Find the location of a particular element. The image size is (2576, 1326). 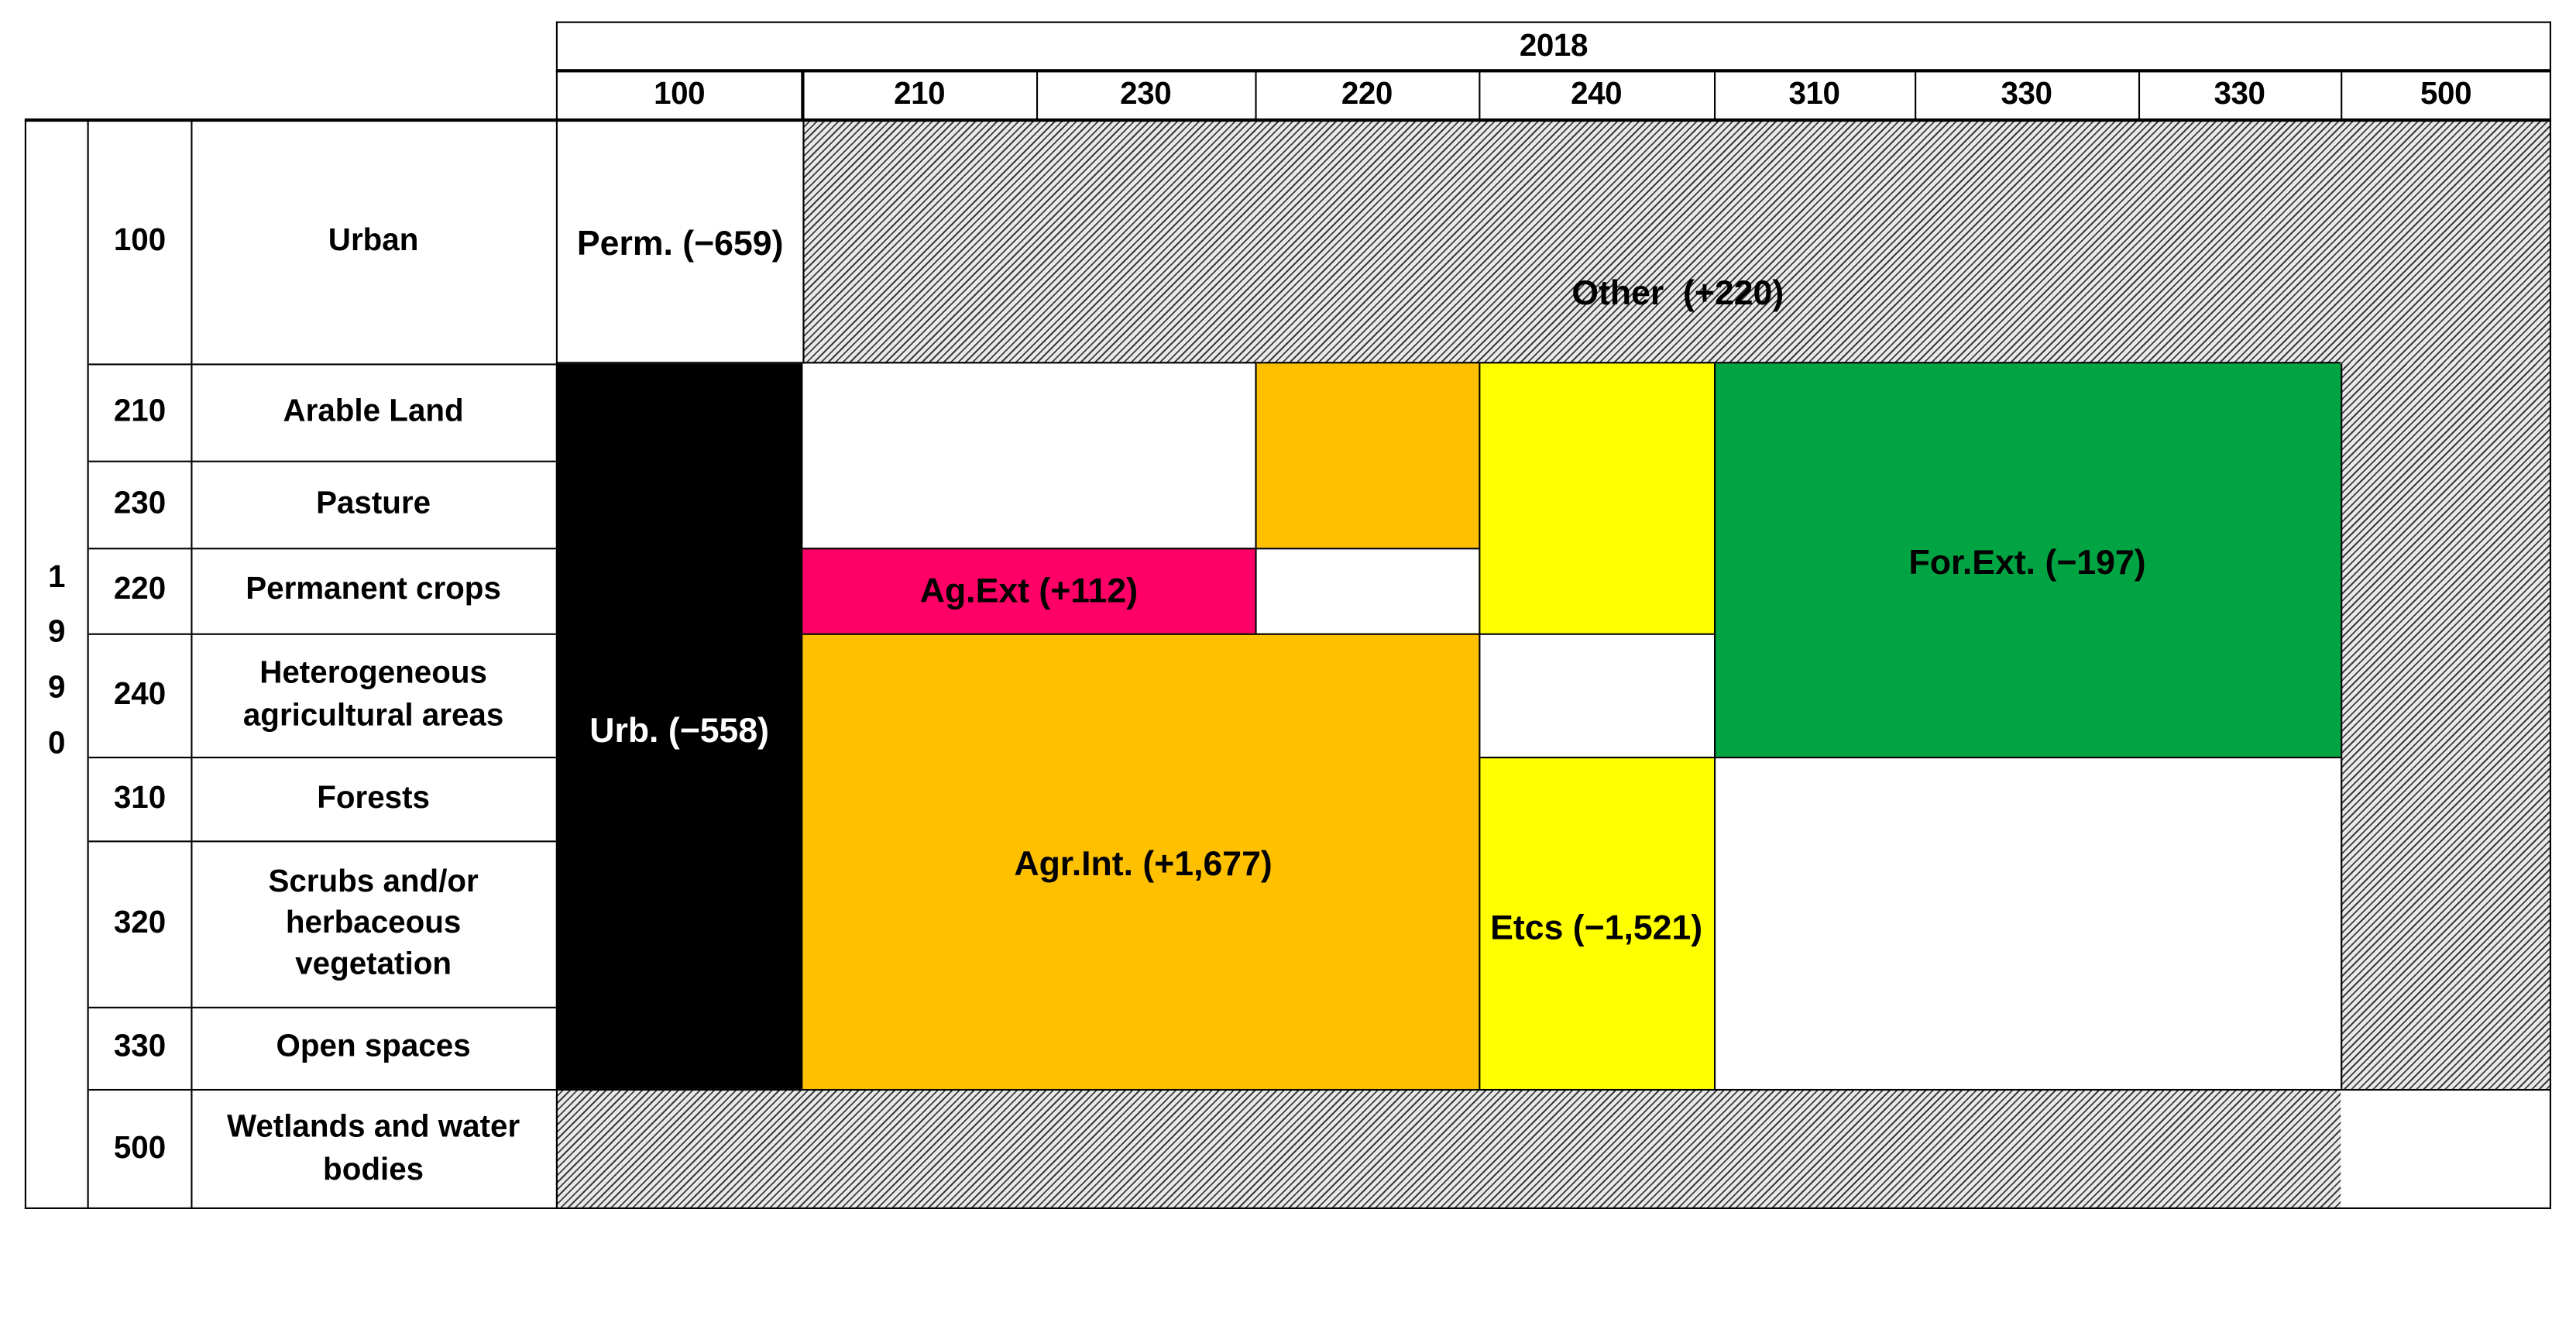

agr-int-region-main is located at coordinates (1140, 861).